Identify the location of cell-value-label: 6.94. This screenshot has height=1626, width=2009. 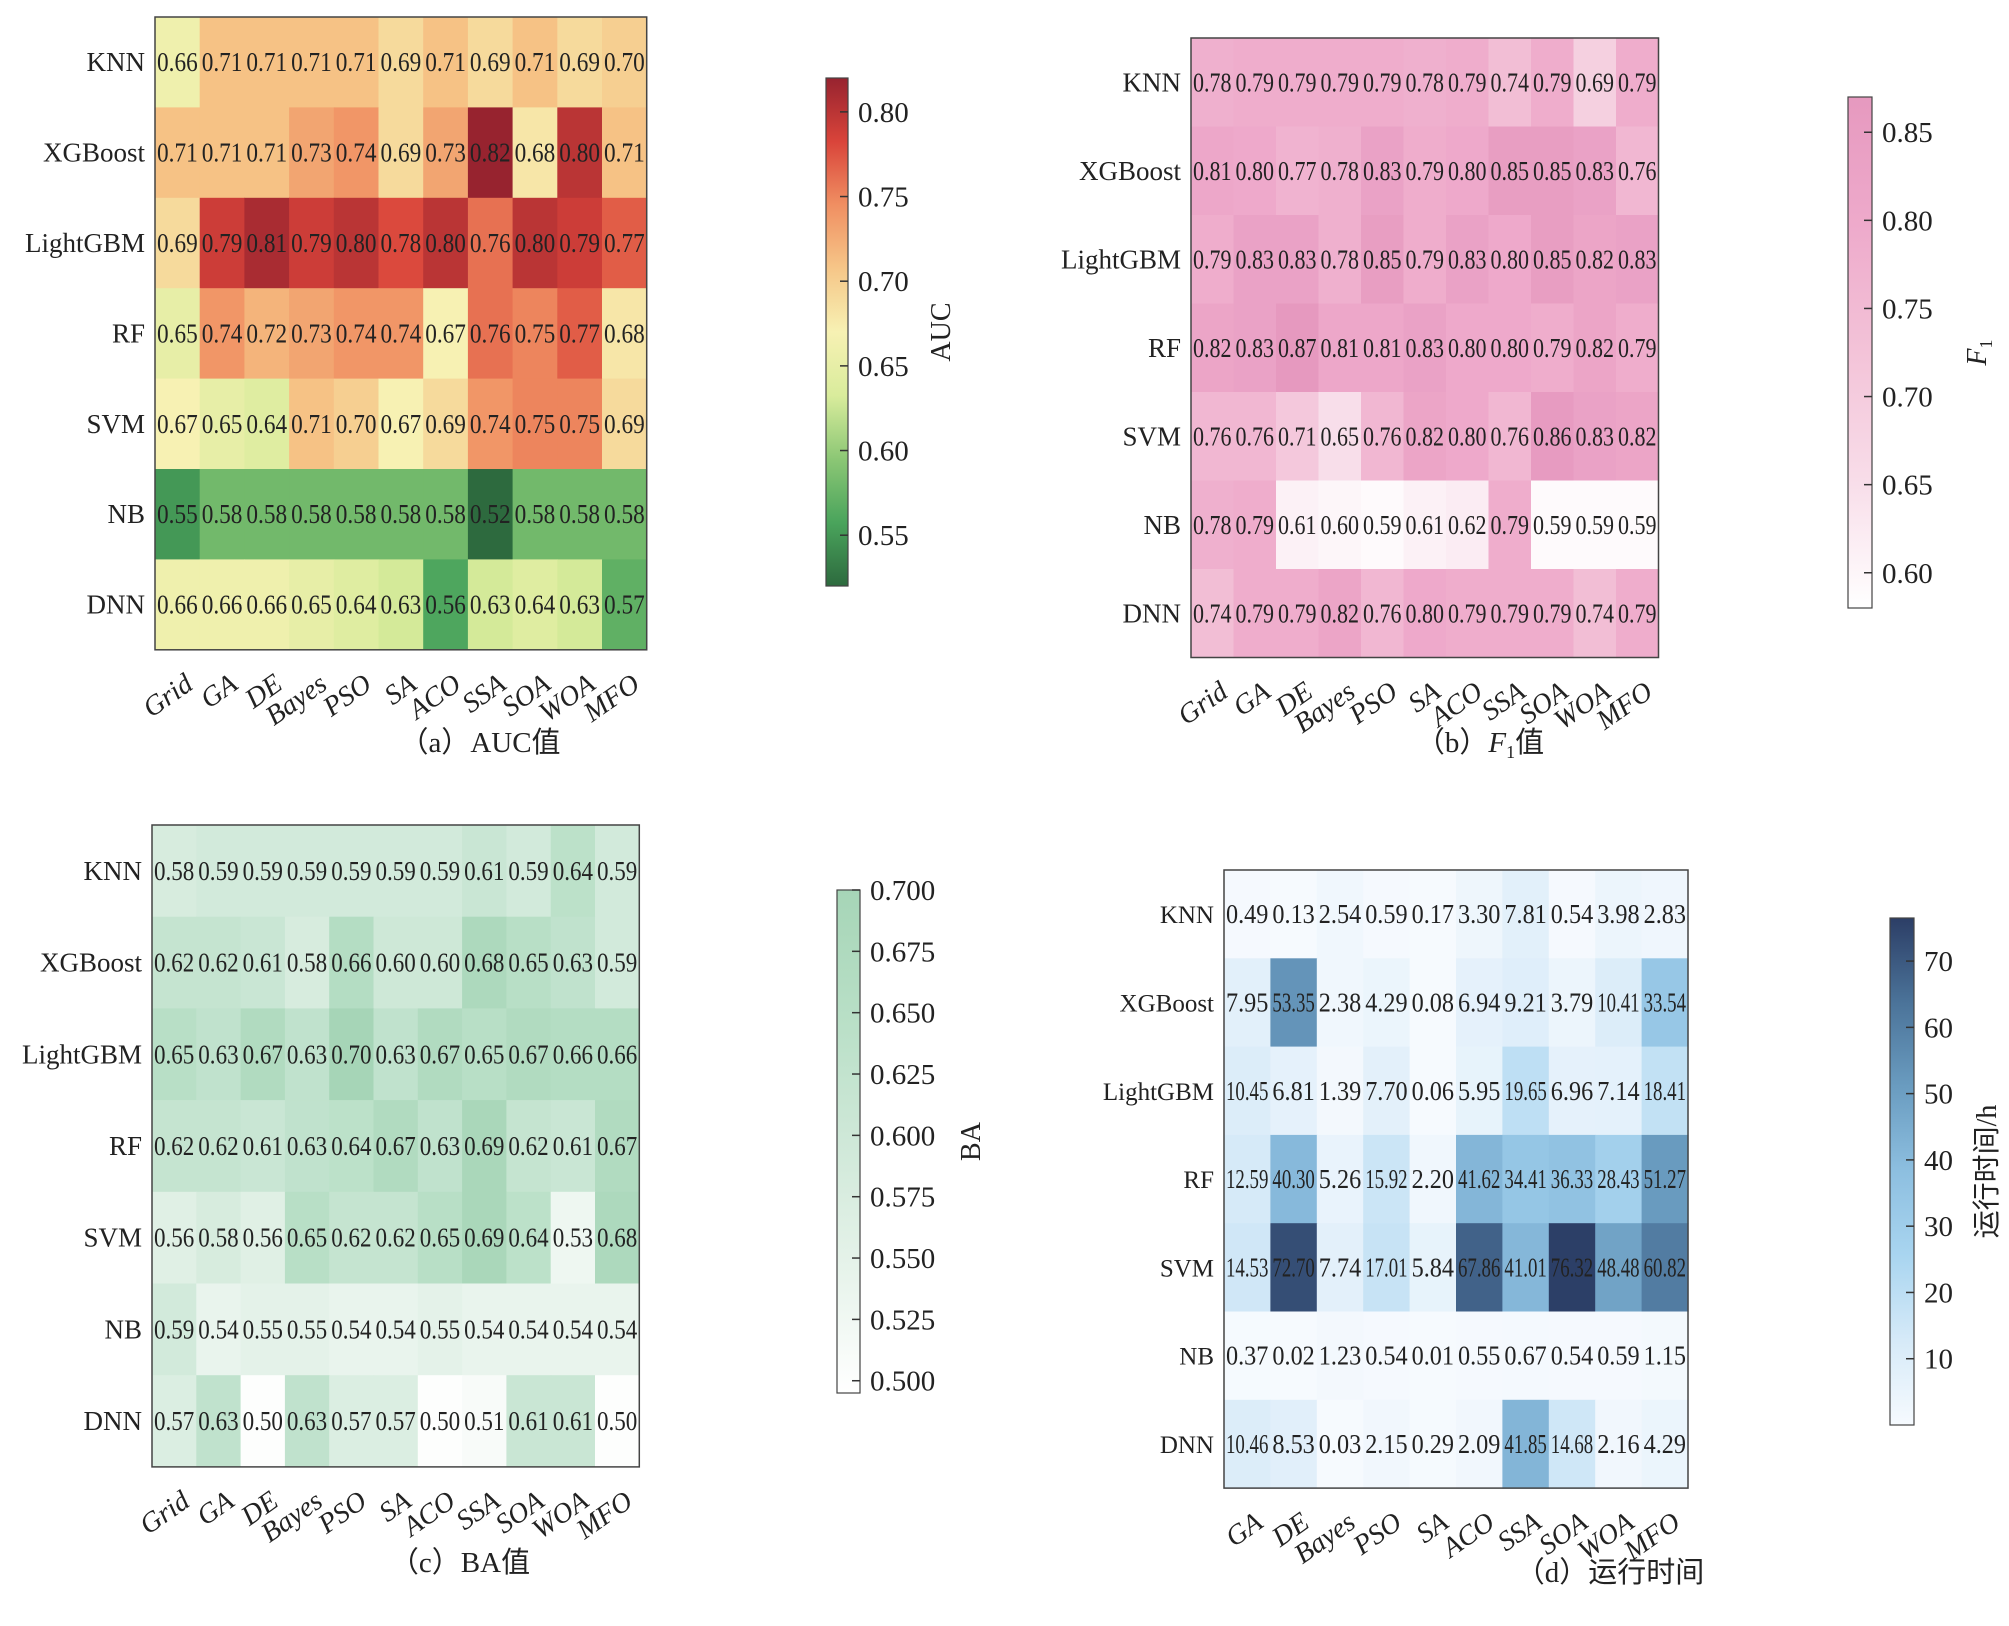
(1479, 1002).